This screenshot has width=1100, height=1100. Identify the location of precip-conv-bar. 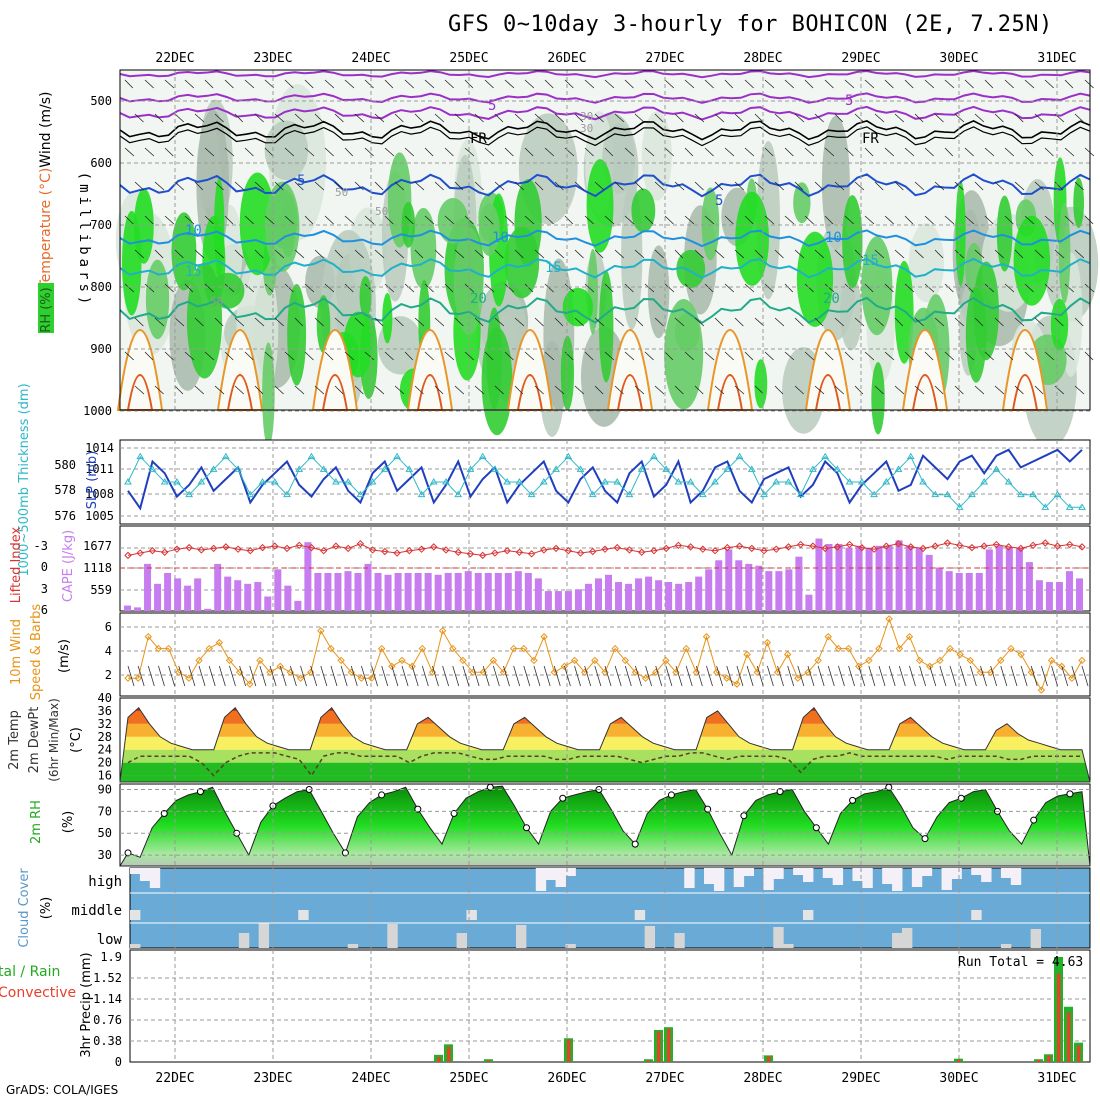
(659, 1046).